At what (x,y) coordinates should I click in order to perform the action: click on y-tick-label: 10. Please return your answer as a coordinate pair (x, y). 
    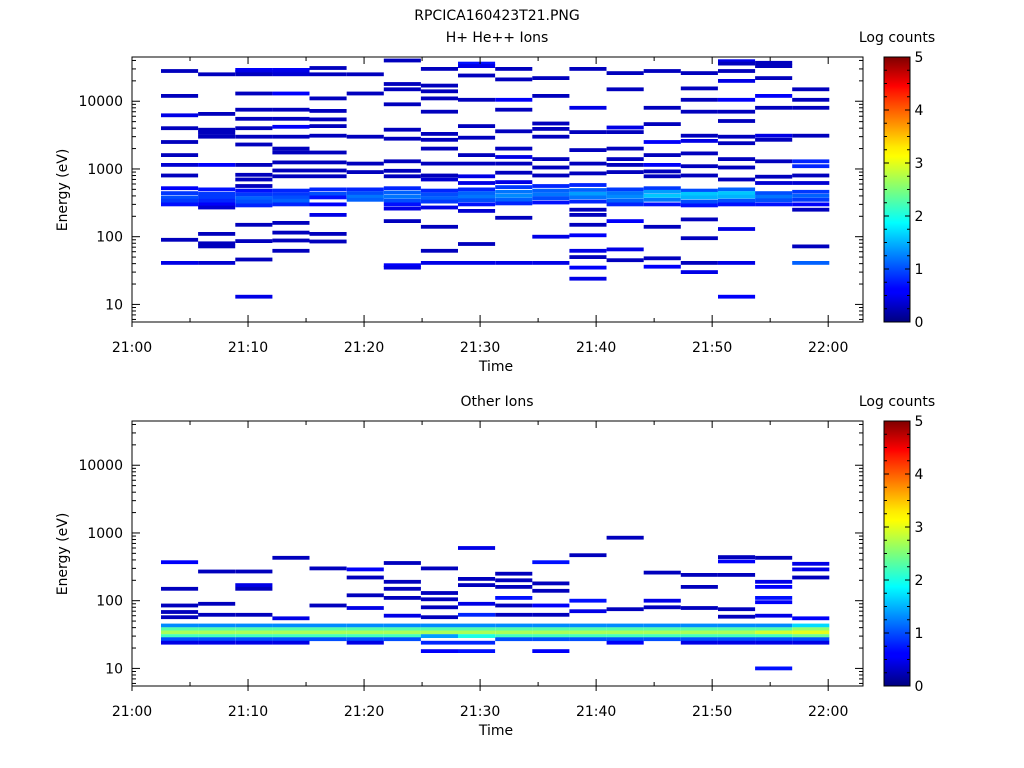
    Looking at the image, I should click on (114, 669).